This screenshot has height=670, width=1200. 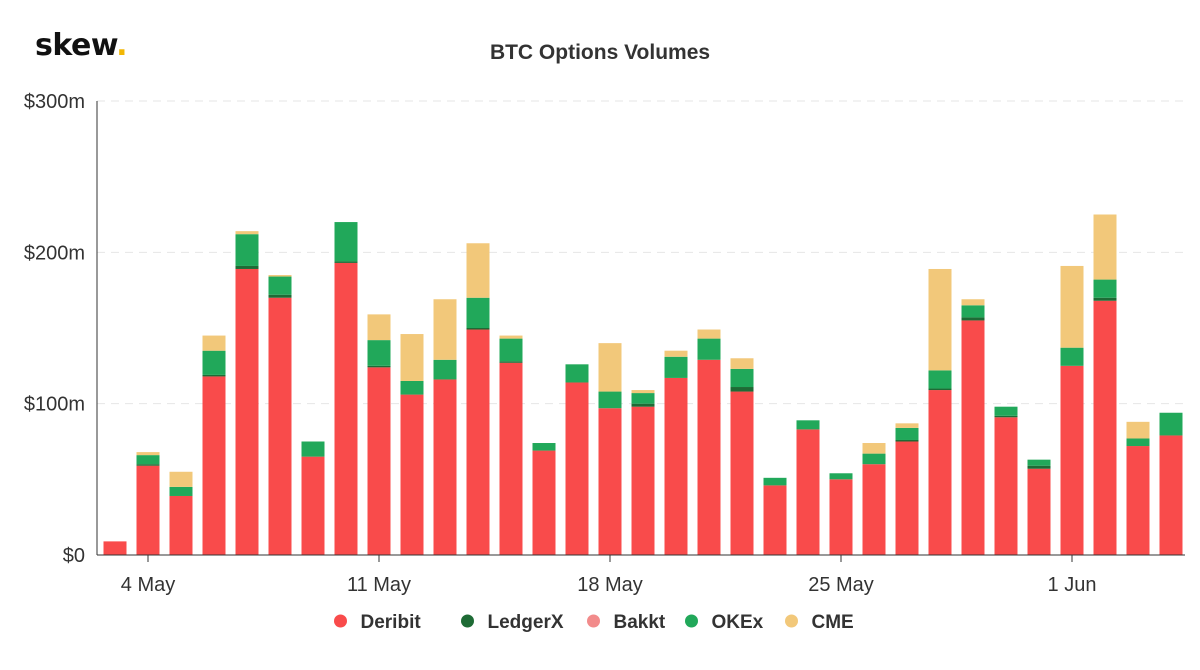 What do you see at coordinates (377, 622) in the screenshot?
I see `legend-item-deribit: Deribit` at bounding box center [377, 622].